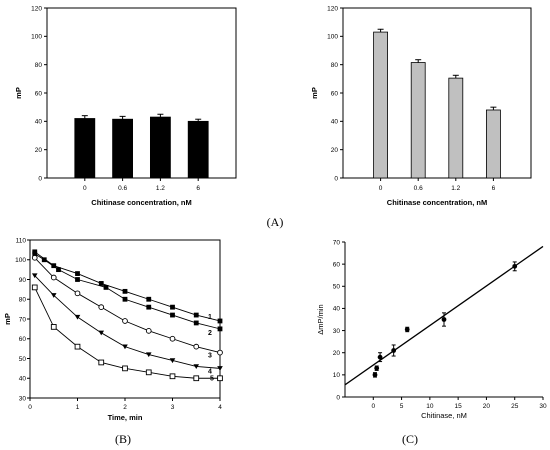 The image size is (550, 450). I want to click on y-tick-label: 50, so click(337, 287).